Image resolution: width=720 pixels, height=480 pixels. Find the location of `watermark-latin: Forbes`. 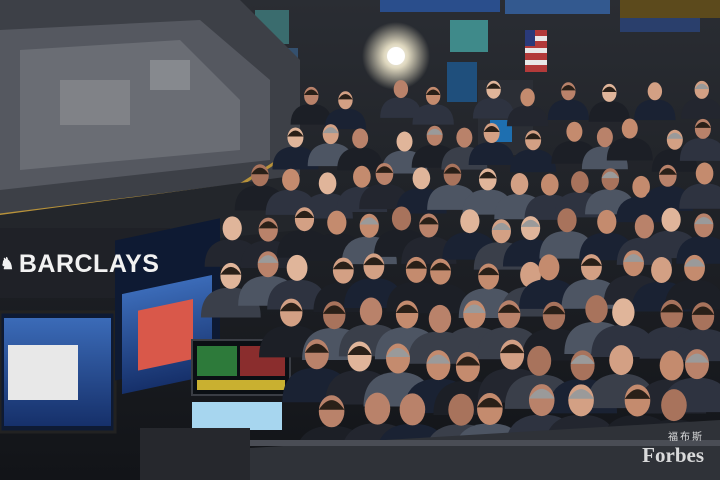

watermark-latin: Forbes is located at coordinates (673, 455).